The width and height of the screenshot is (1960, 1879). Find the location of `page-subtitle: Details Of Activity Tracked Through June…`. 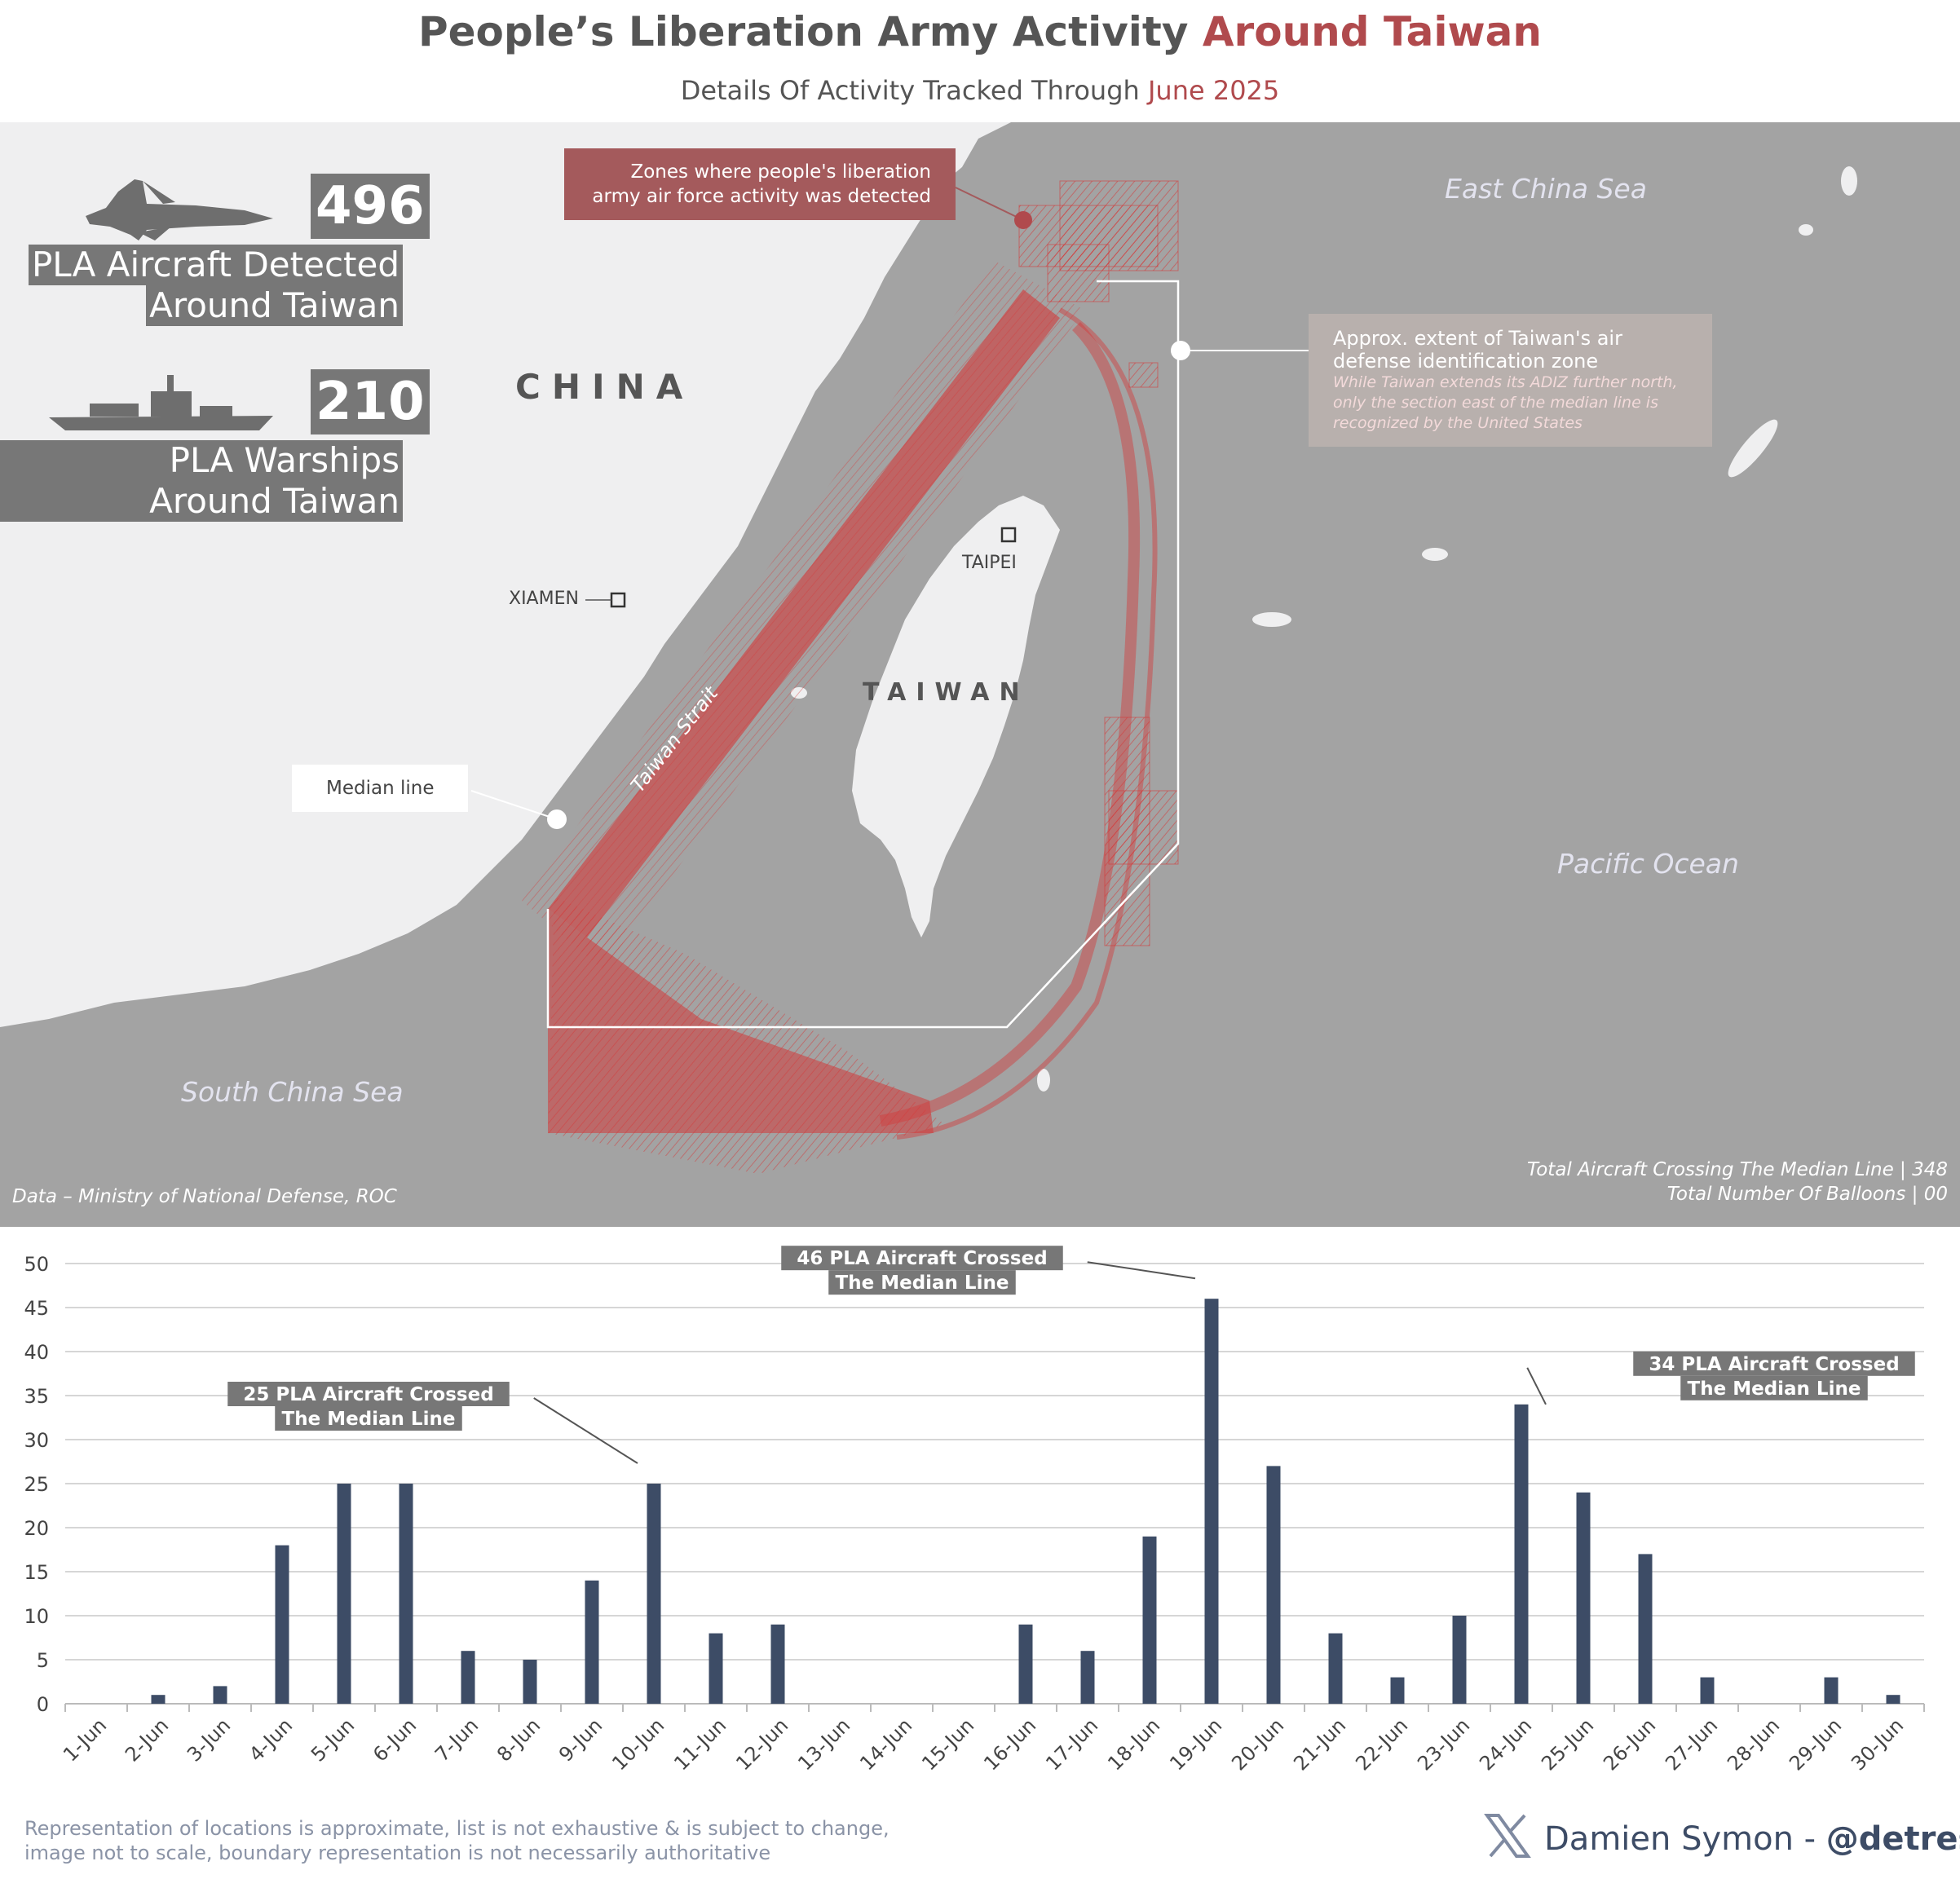

page-subtitle: Details Of Activity Tracked Through June… is located at coordinates (980, 90).